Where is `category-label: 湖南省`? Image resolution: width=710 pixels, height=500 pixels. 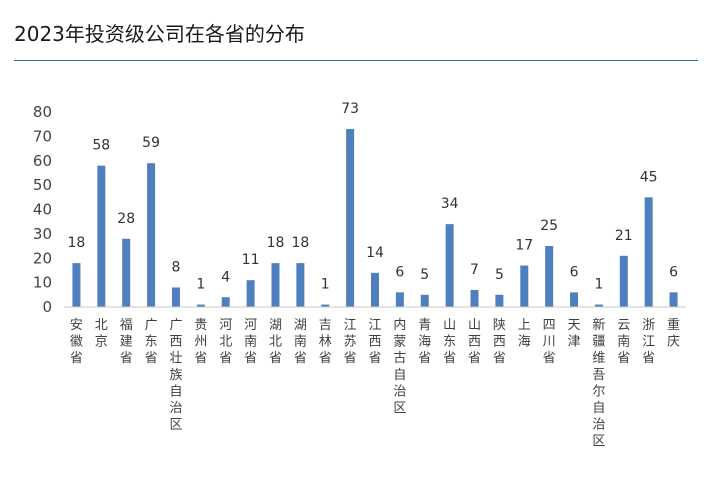
category-label: 湖南省 is located at coordinates (300, 342).